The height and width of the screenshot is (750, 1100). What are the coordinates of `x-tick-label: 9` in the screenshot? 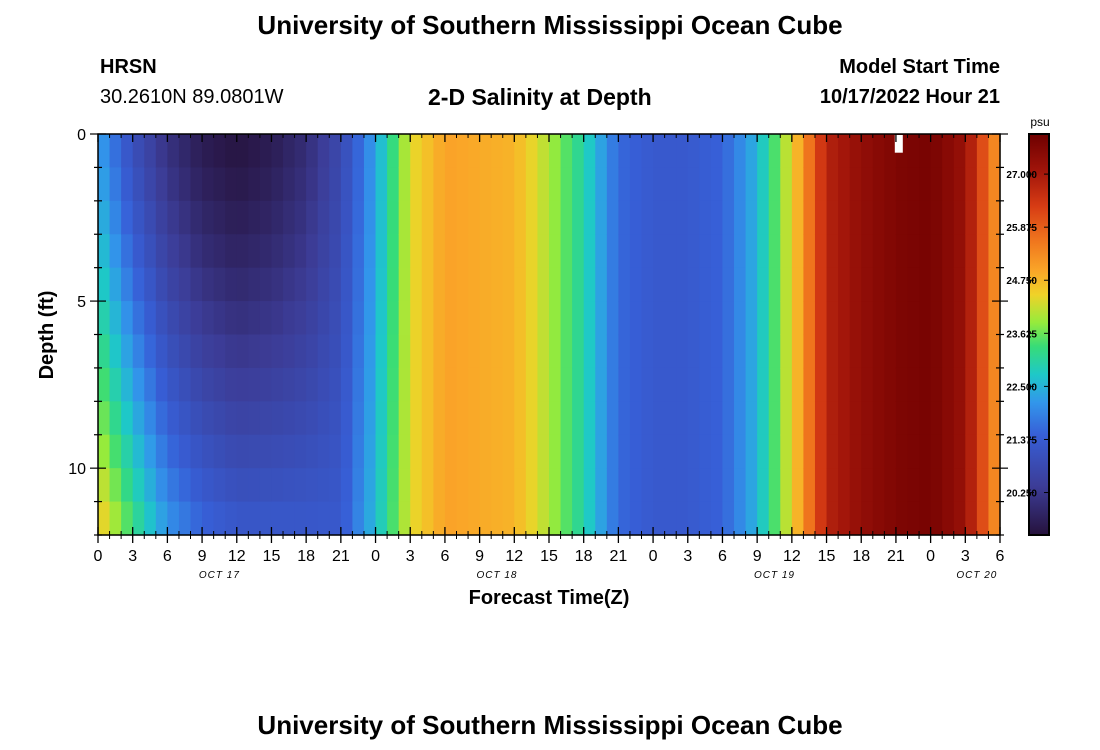 It's located at (202, 556).